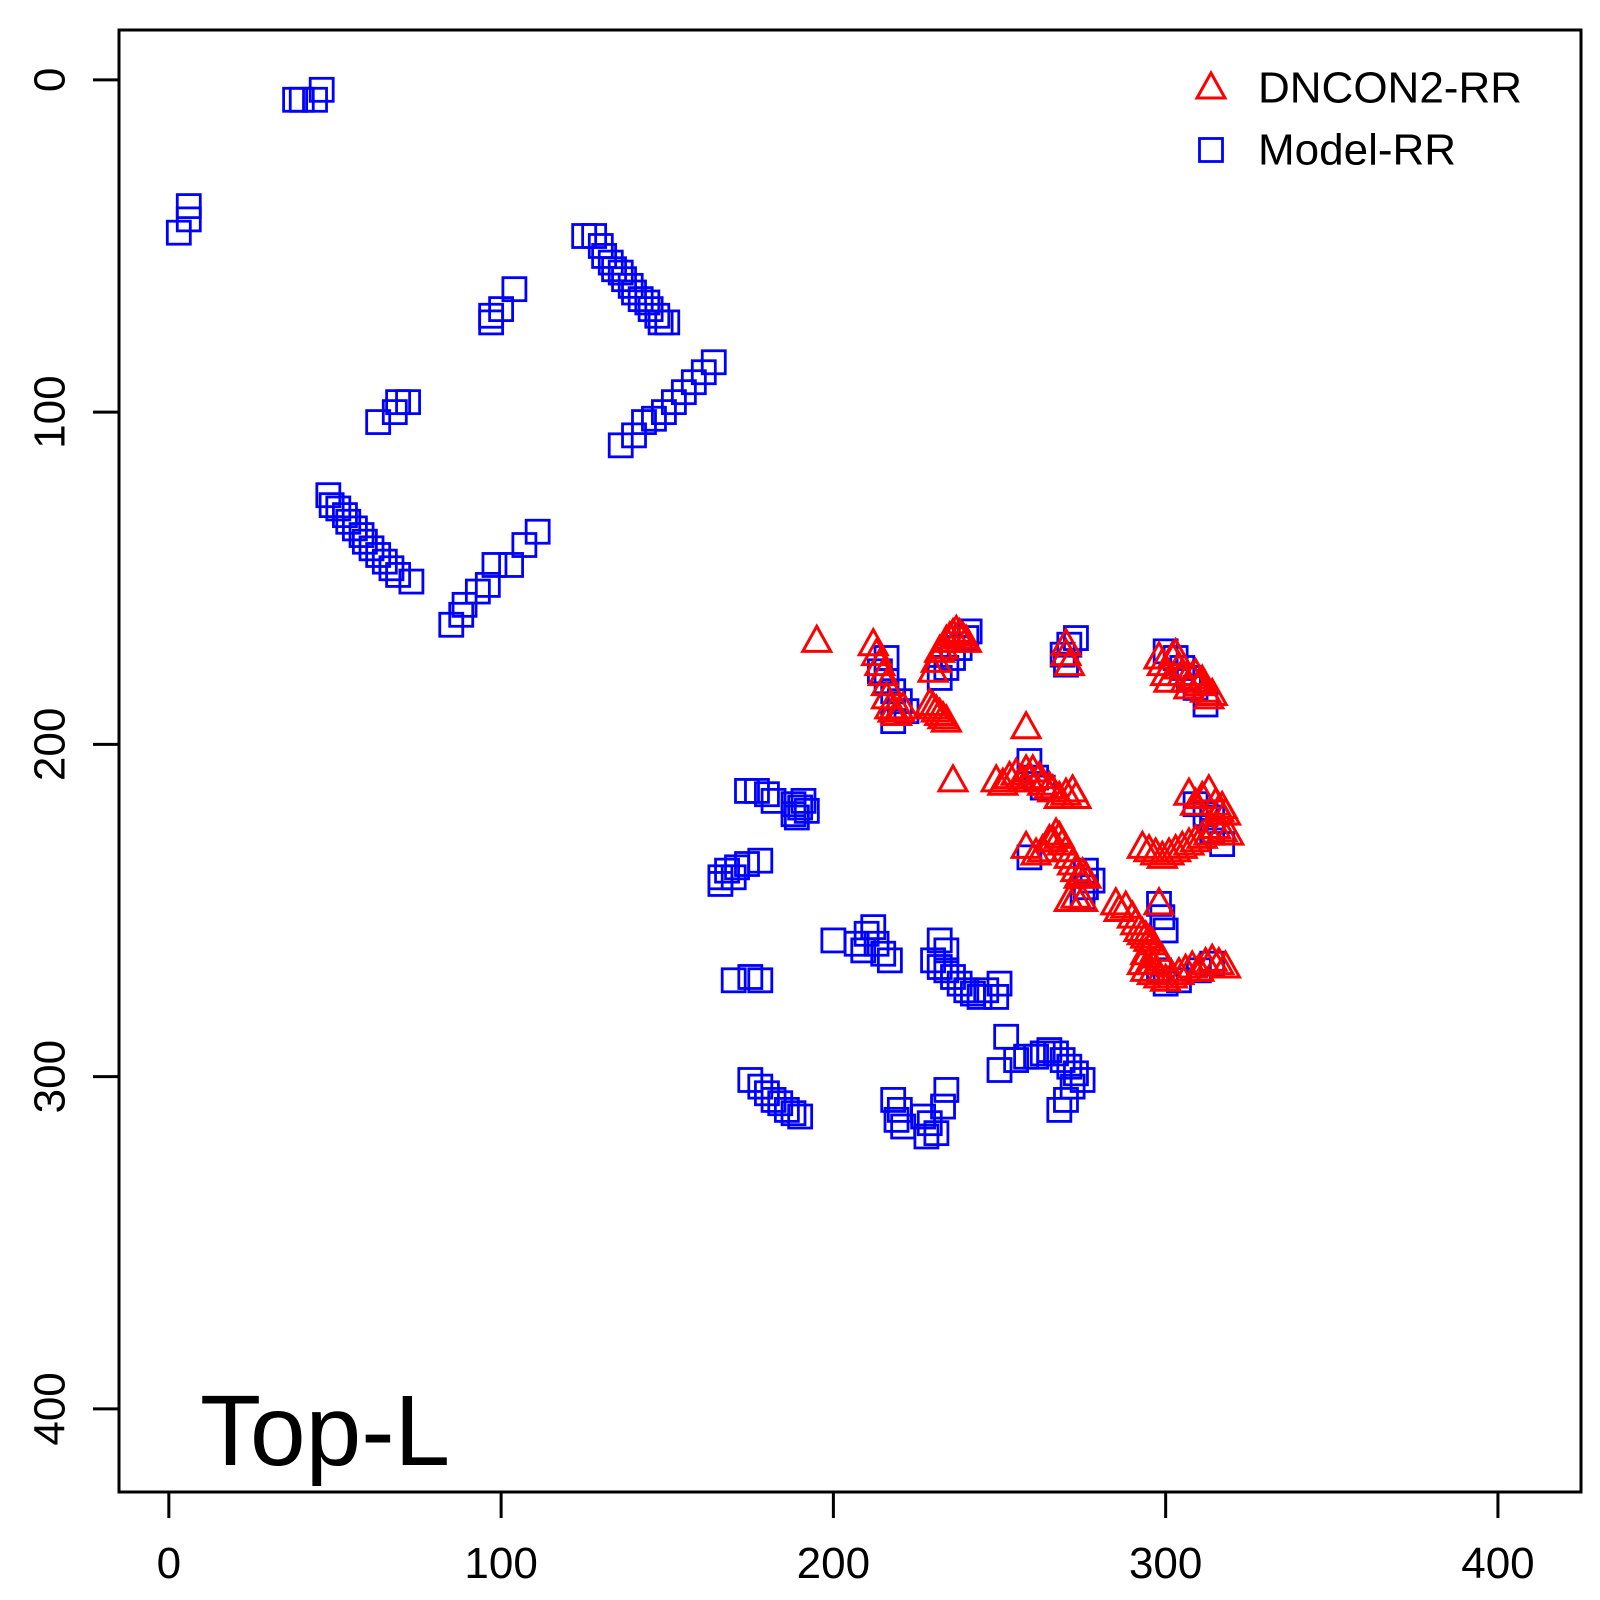 The height and width of the screenshot is (1600, 1600). What do you see at coordinates (50, 411) in the screenshot?
I see `y-tick-label: 100` at bounding box center [50, 411].